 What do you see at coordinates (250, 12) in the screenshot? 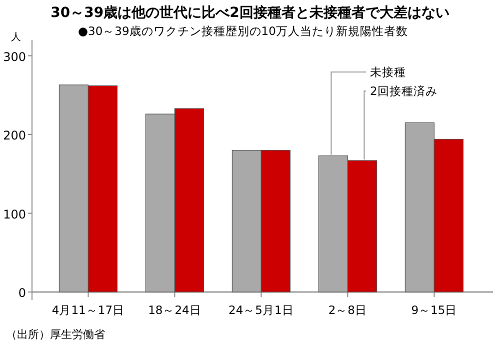
I see `chart-title: 30～39歳は他の世代に比べ2回接種者と未接種者で大差はない` at bounding box center [250, 12].